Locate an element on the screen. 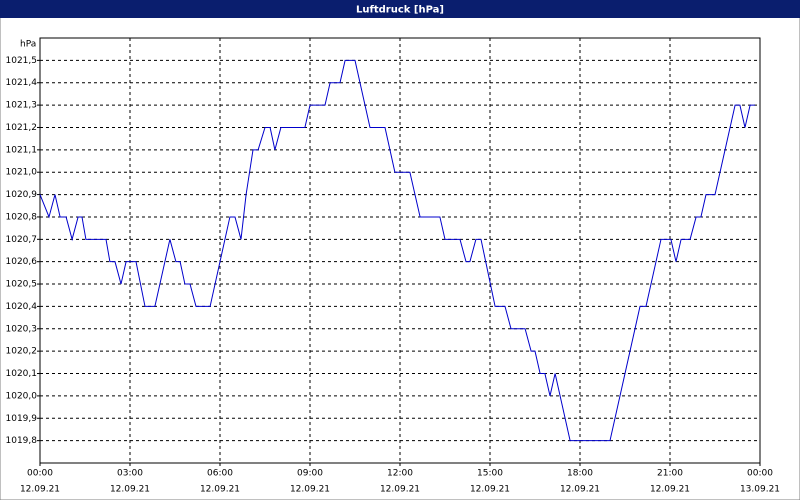 Image resolution: width=800 pixels, height=500 pixels. y-tick-label: 1020,0 is located at coordinates (22, 396).